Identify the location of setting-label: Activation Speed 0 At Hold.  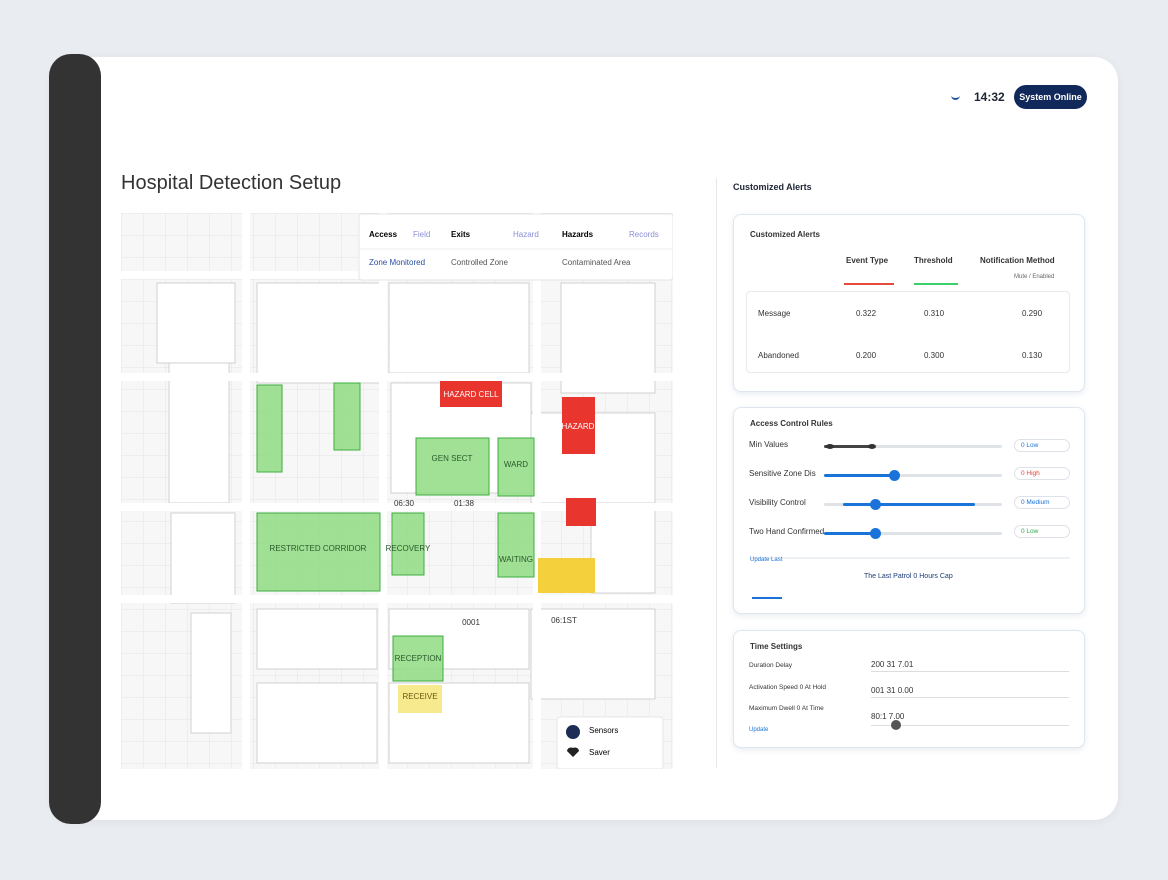
(787, 687).